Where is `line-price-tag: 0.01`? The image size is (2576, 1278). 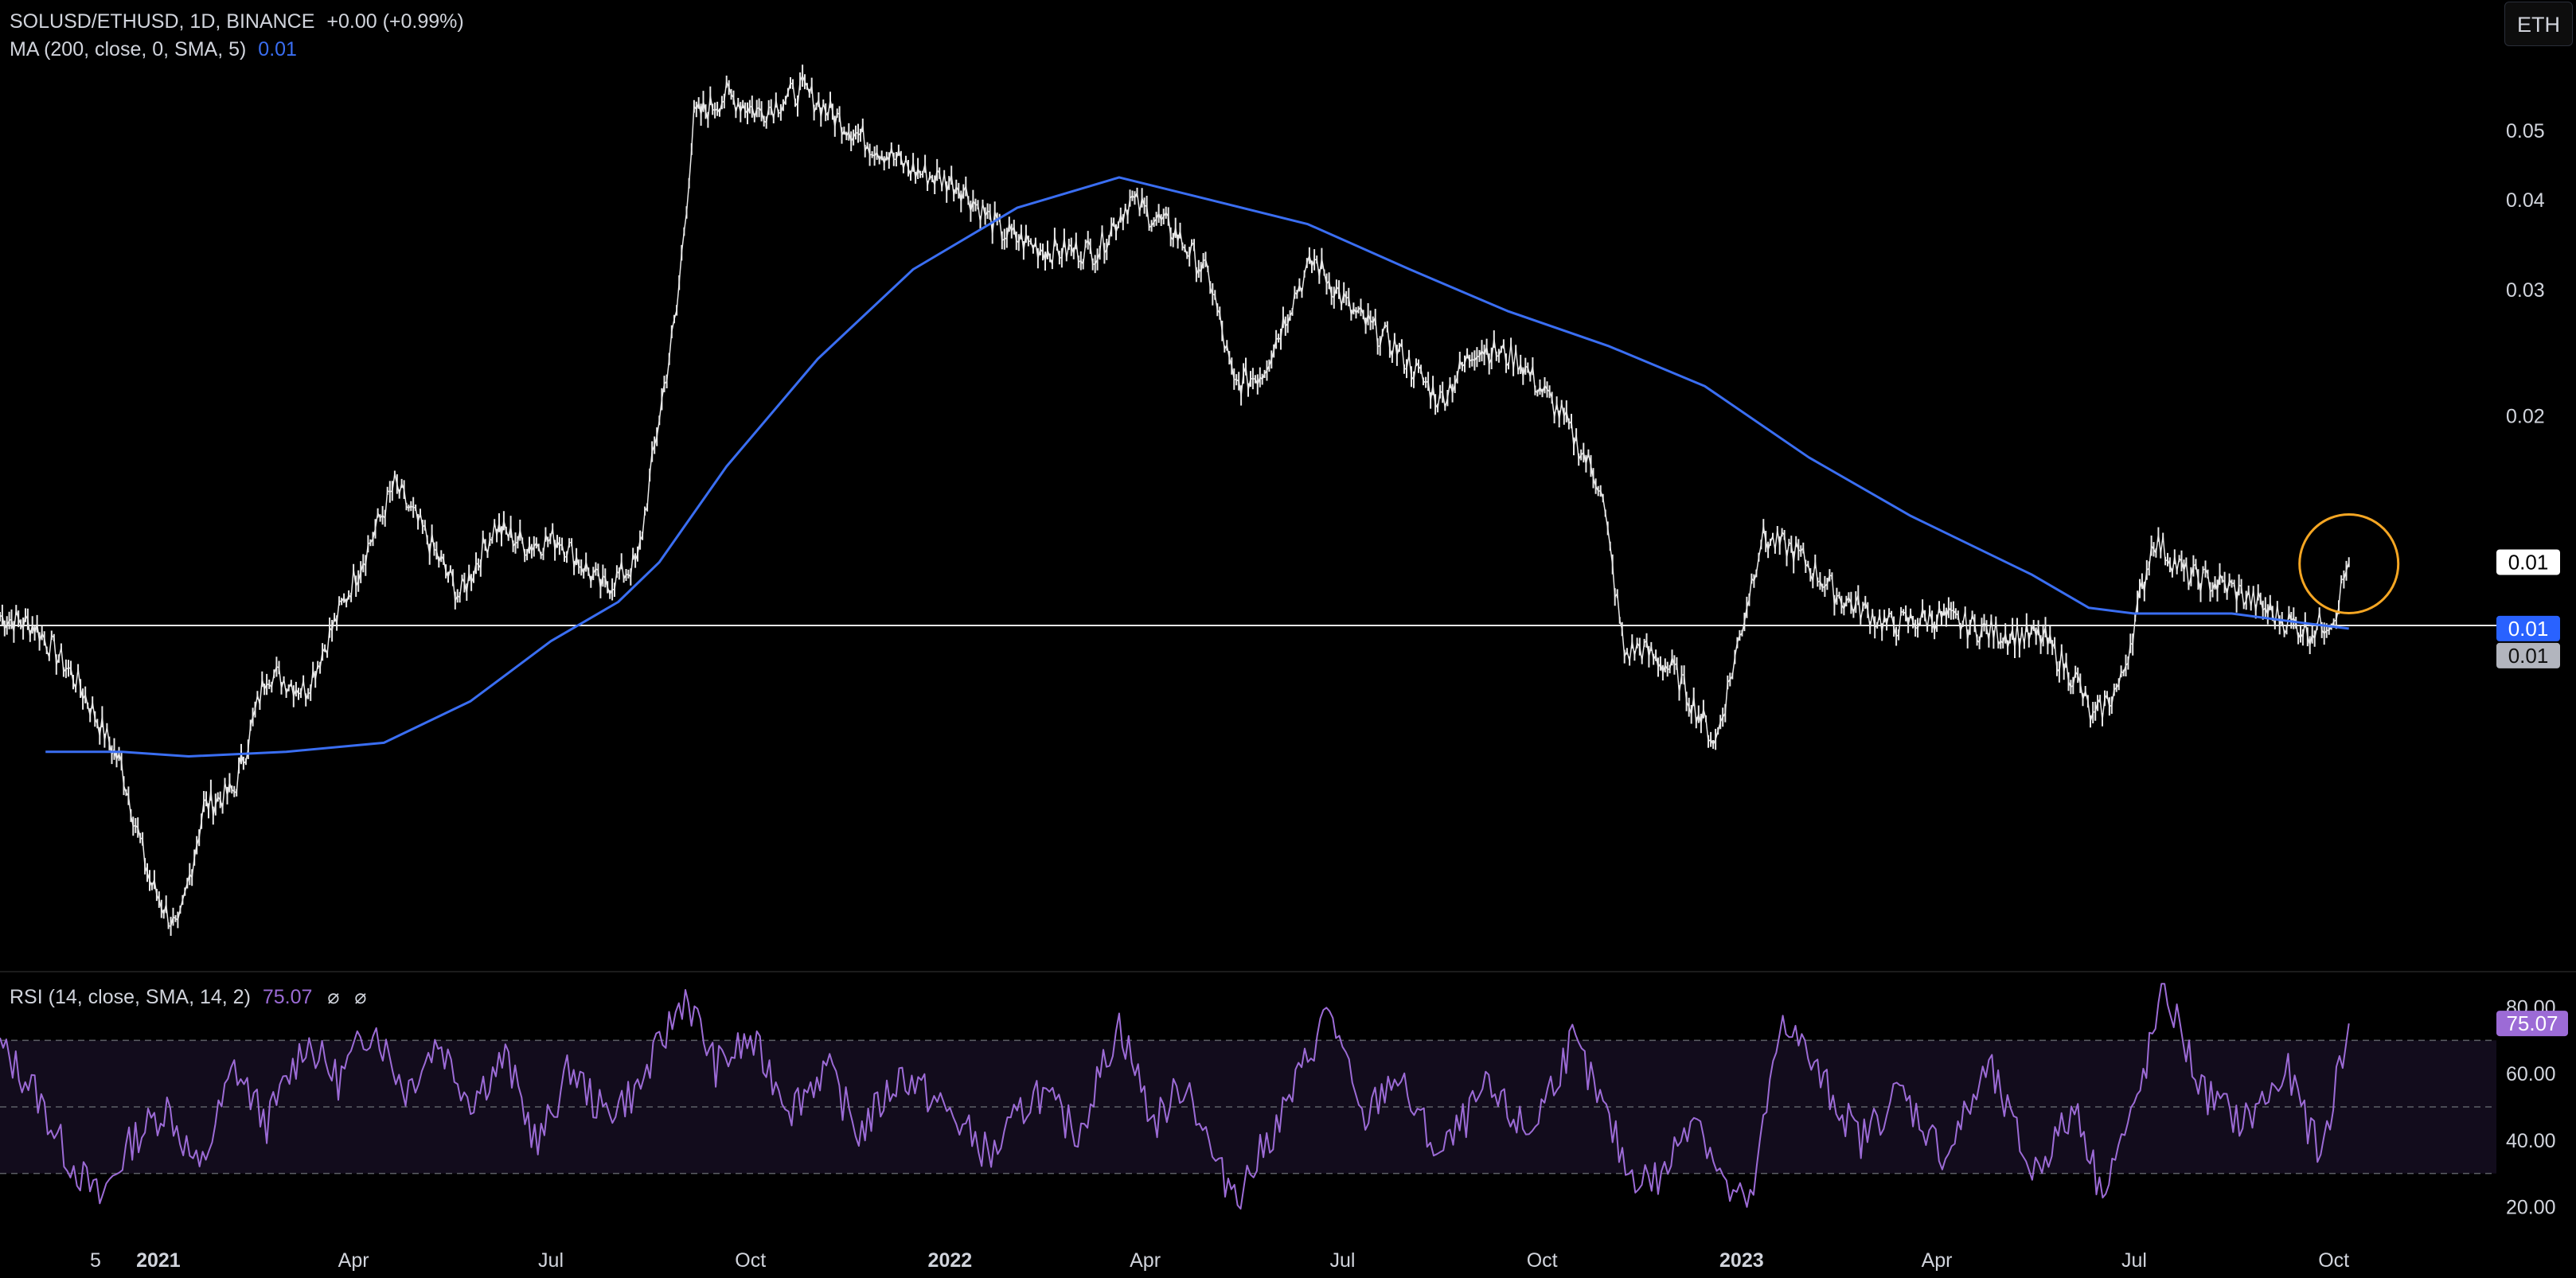
line-price-tag: 0.01 is located at coordinates (2528, 656).